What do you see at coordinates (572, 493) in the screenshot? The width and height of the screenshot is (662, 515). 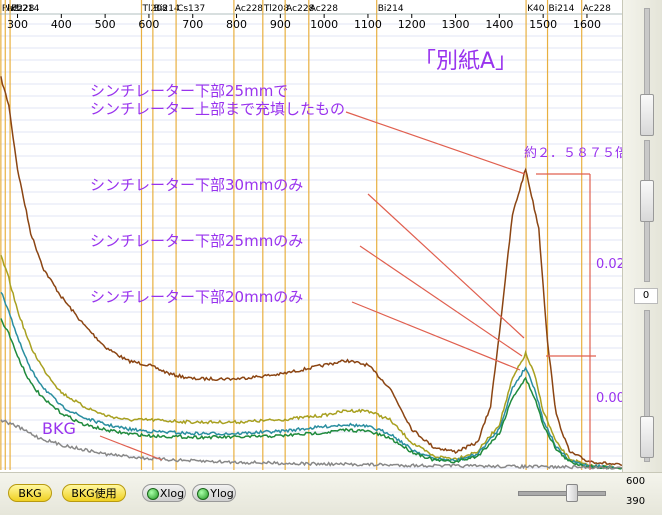 I see `zoom-slider` at bounding box center [572, 493].